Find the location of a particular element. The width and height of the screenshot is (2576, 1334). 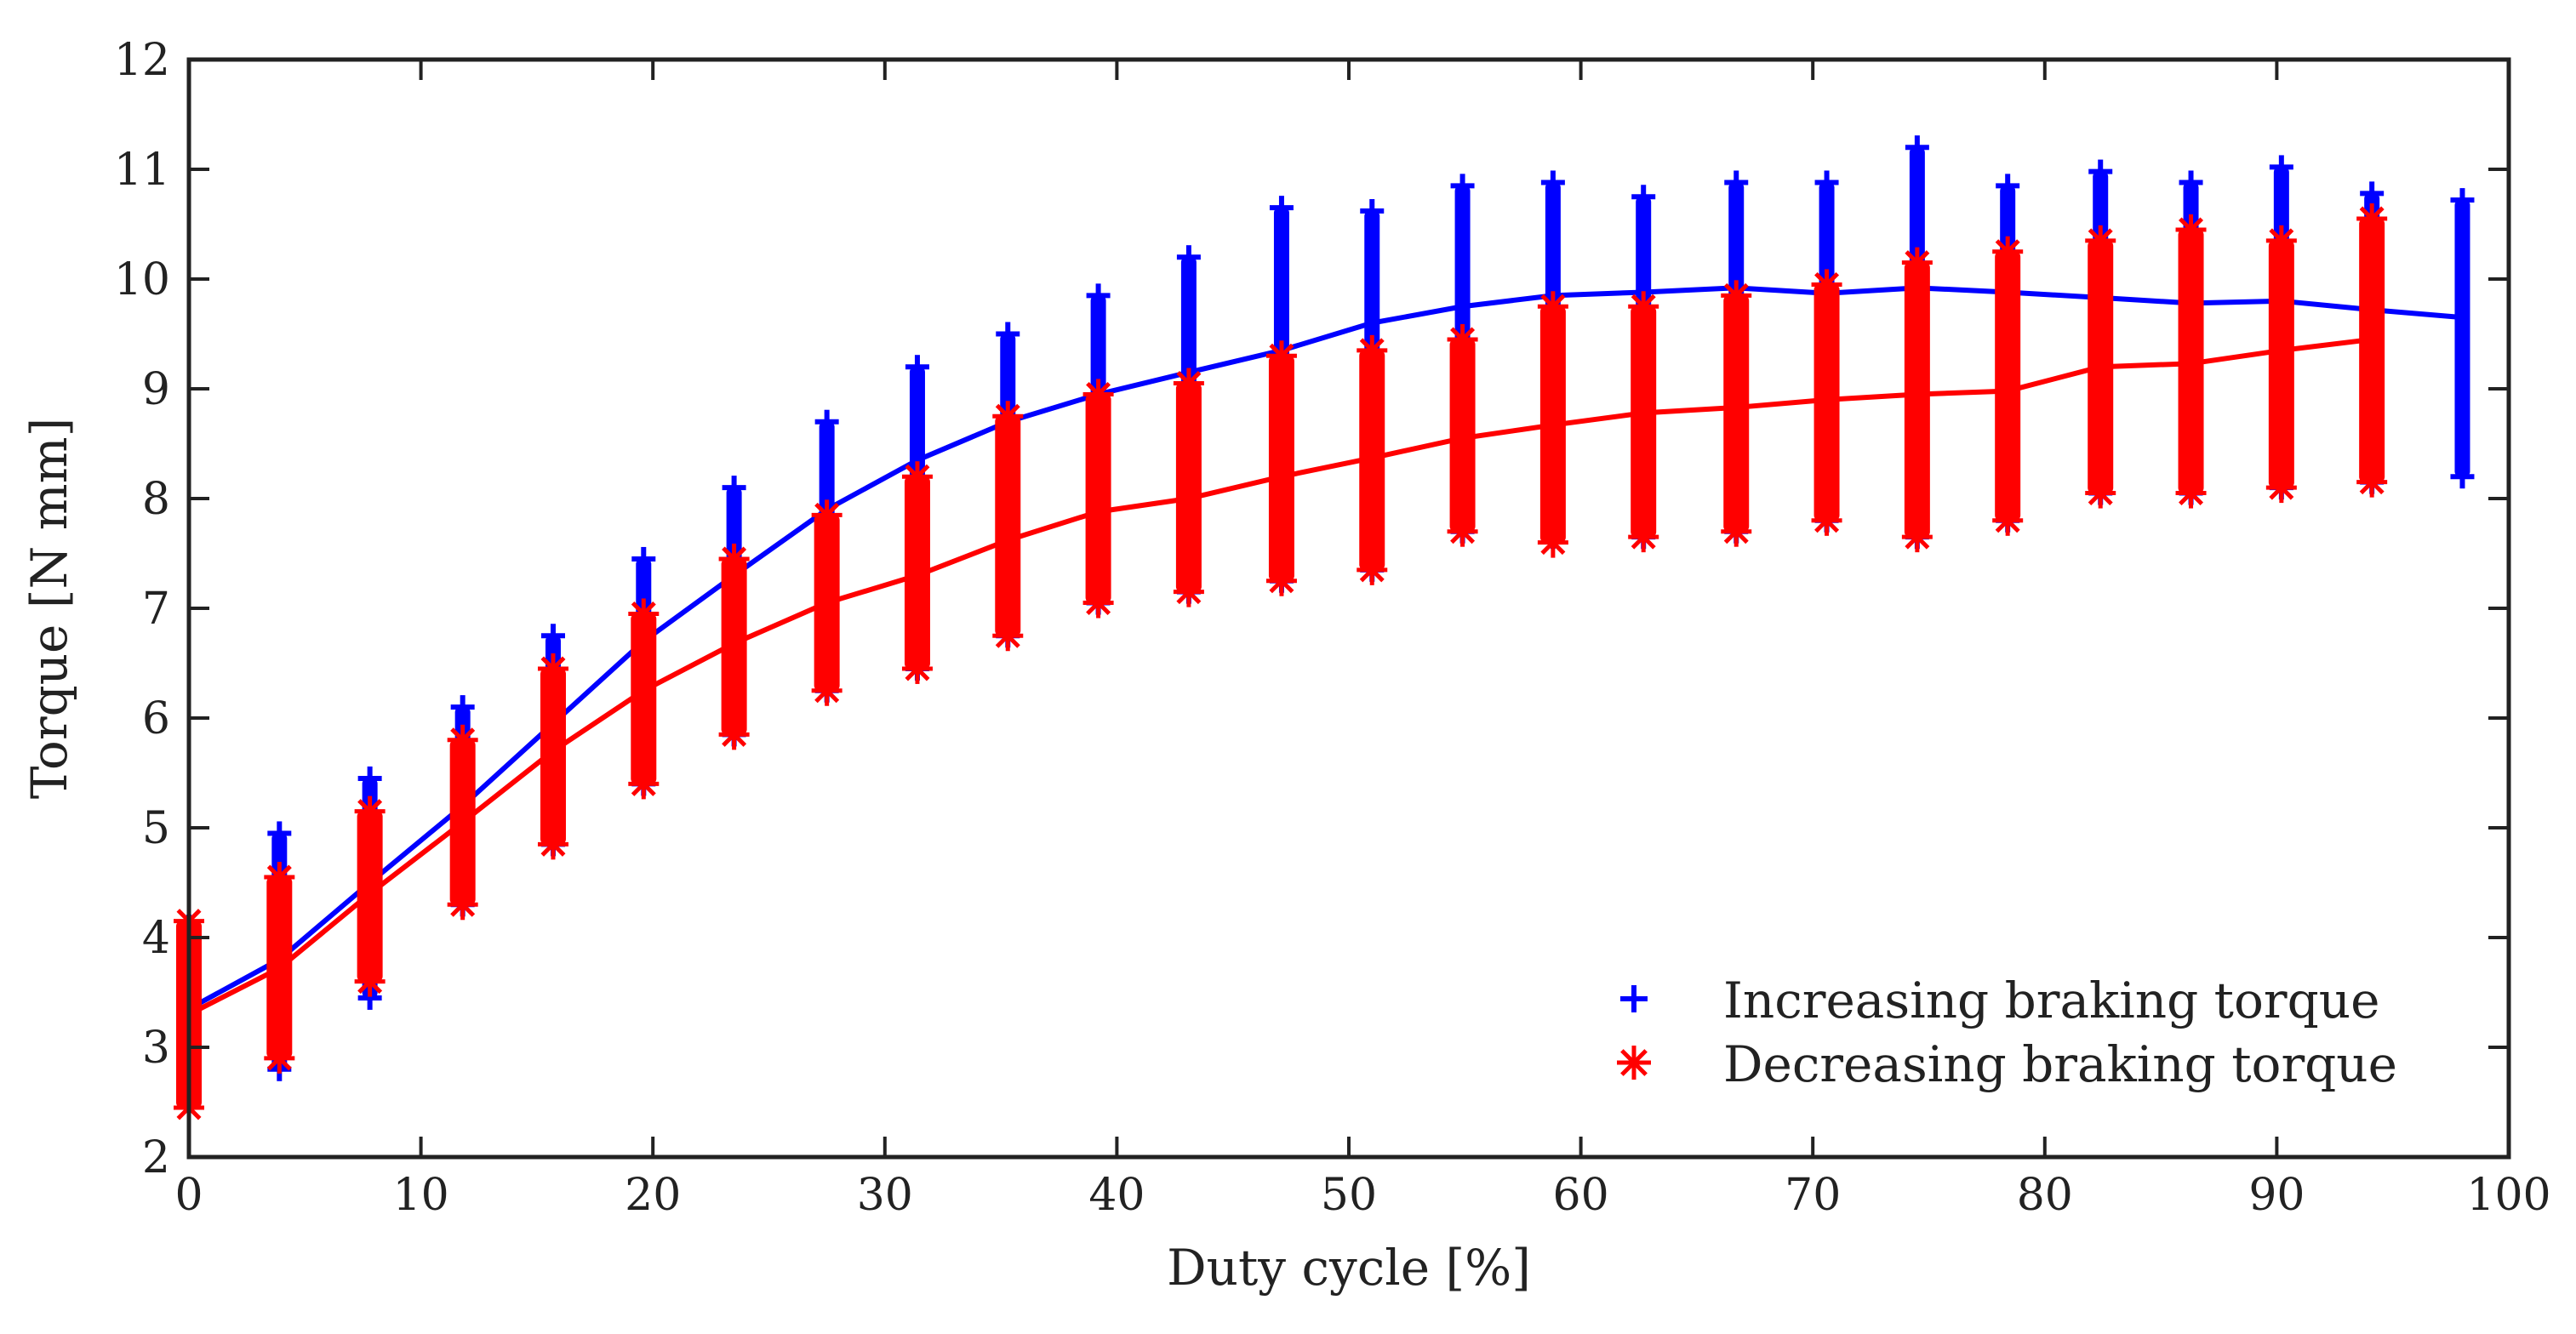

y-tick-label: 8 is located at coordinates (156, 500).